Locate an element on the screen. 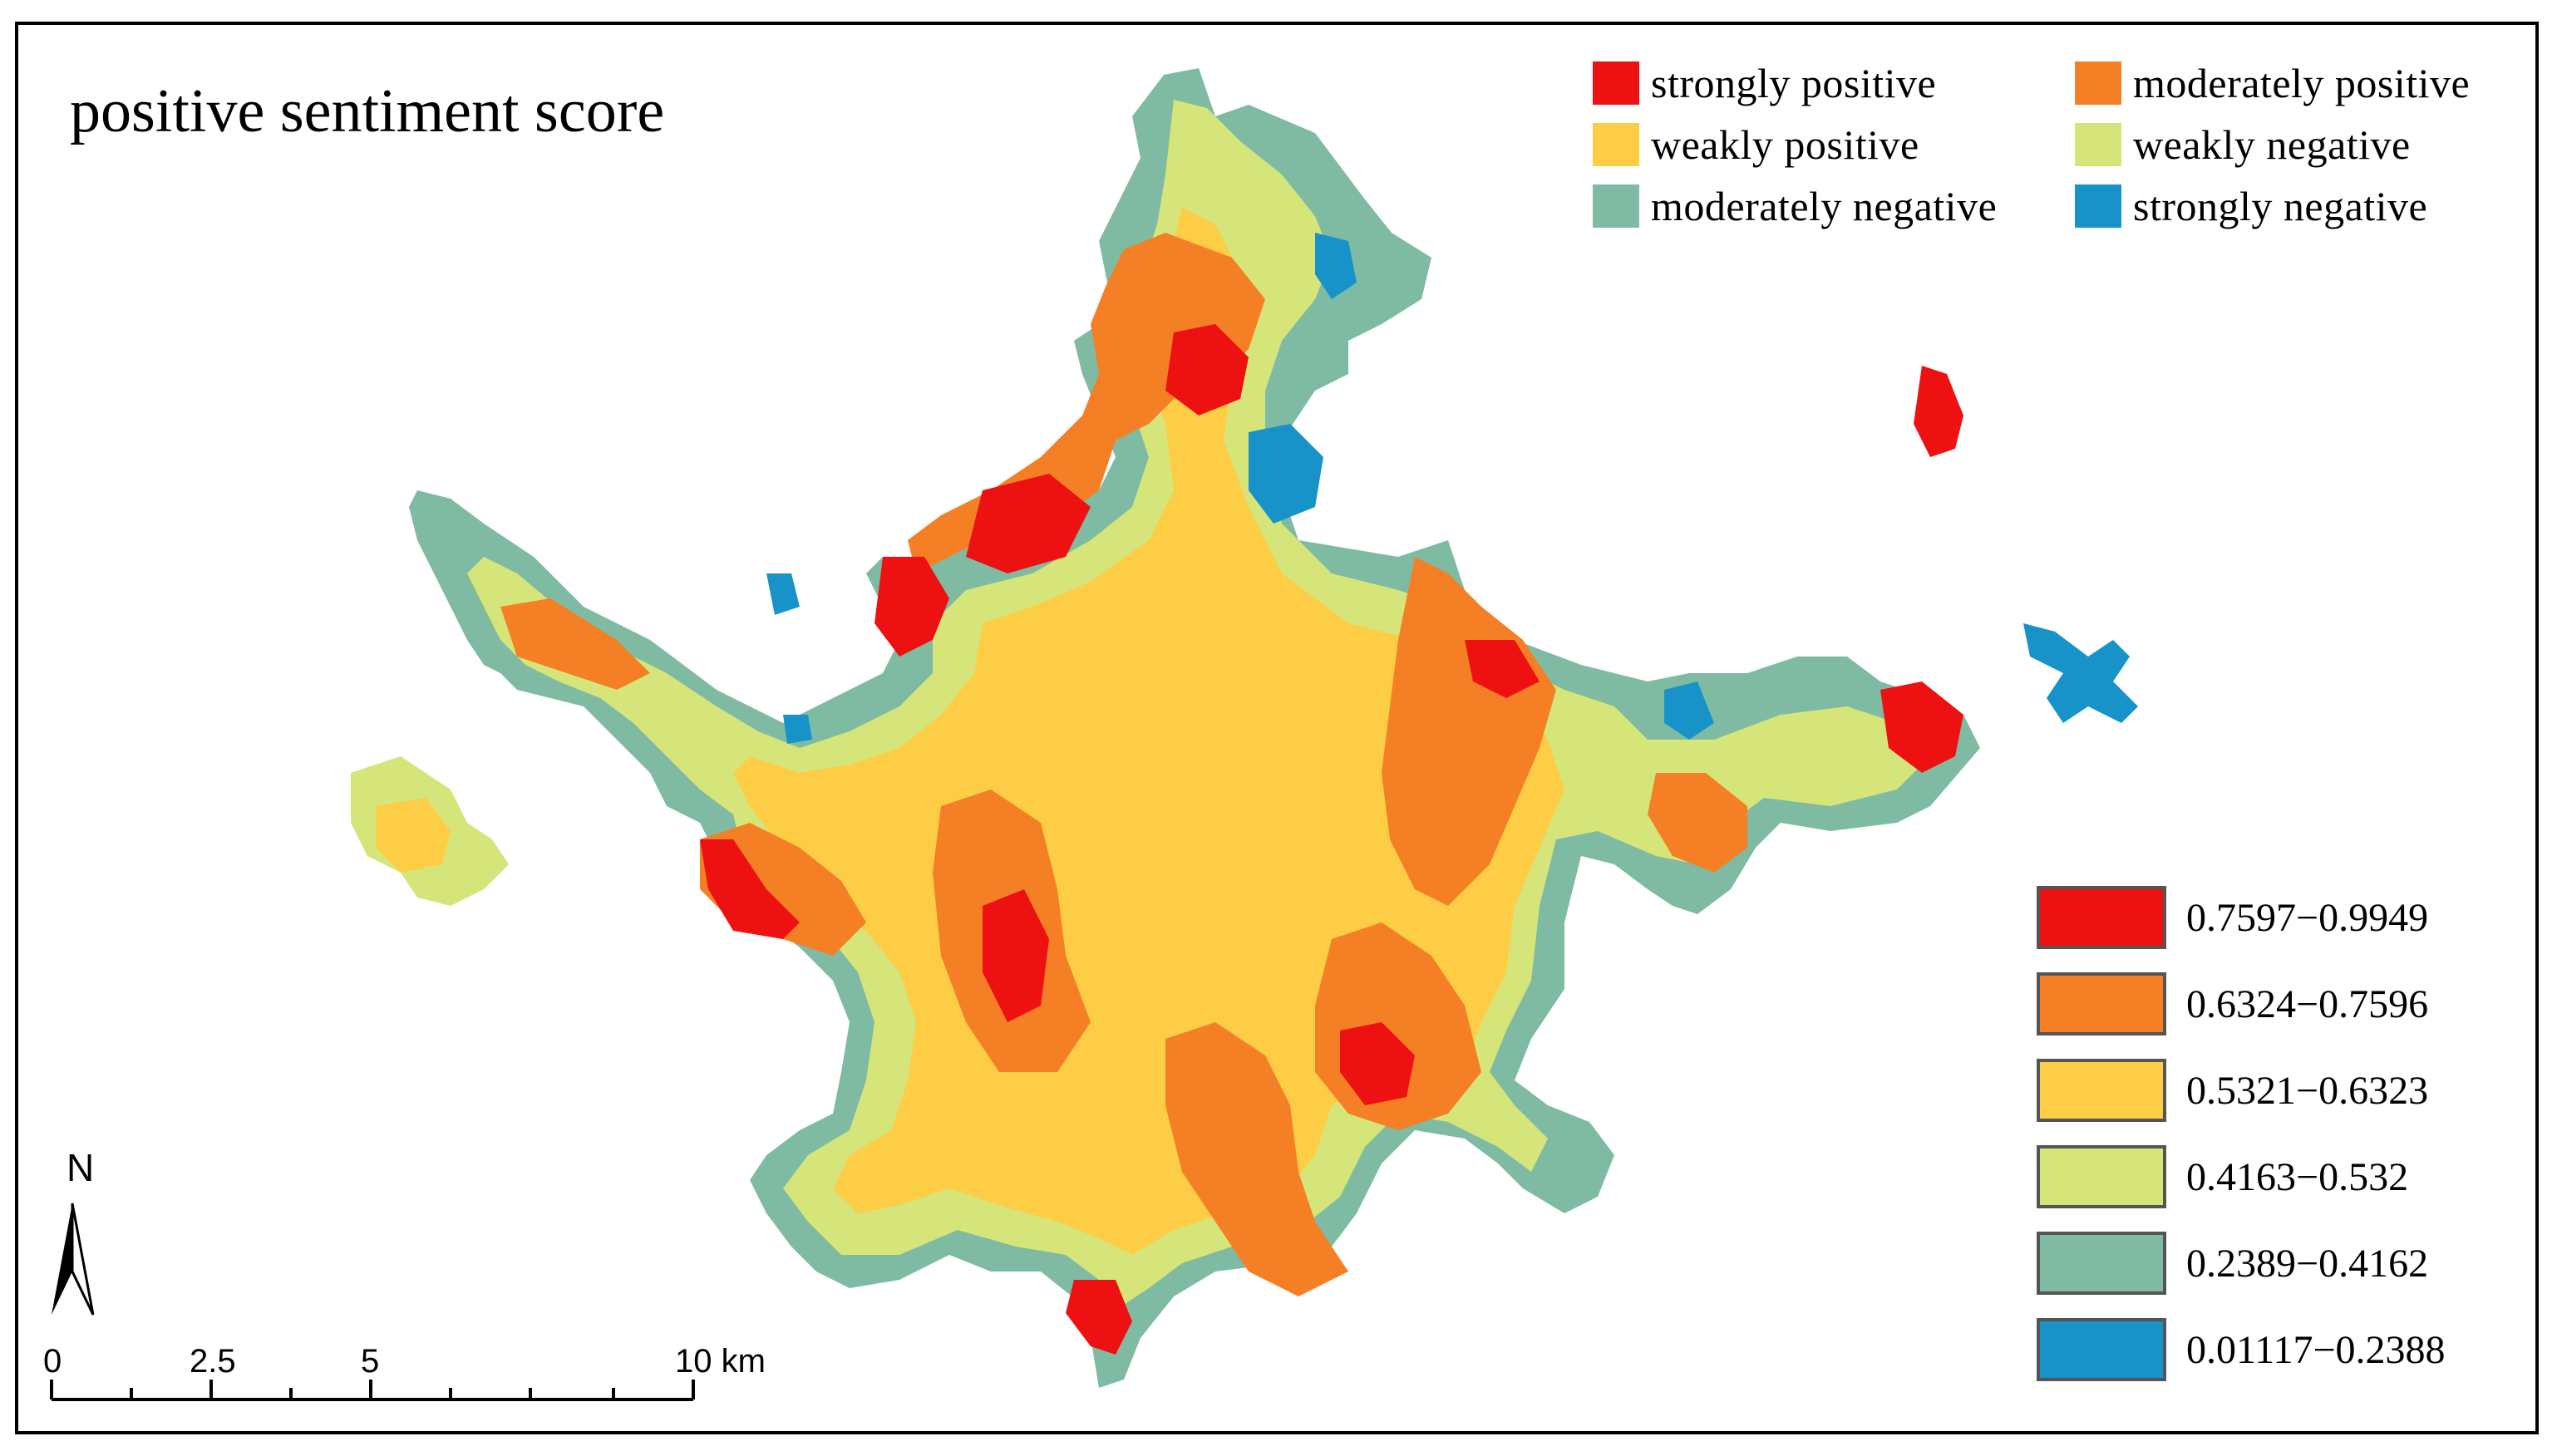 This screenshot has height=1456, width=2557. legend-weakly-negative: weakly negative is located at coordinates (2243, 145).